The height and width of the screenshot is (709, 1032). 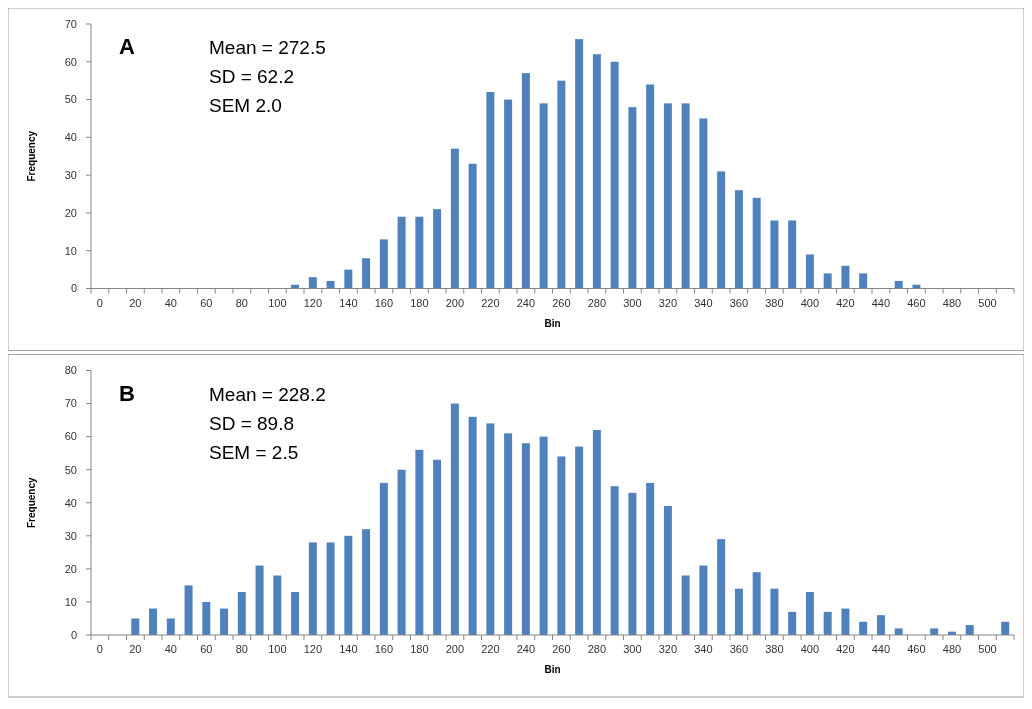 I want to click on x-tick-label: 500, so click(x=987, y=302).